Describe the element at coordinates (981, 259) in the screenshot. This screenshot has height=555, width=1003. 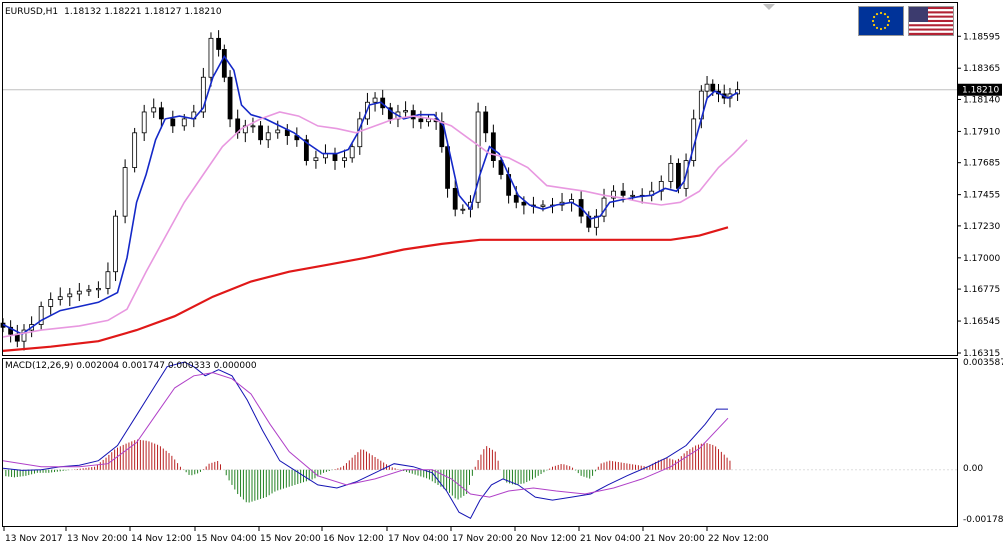
I see `price-tick-label: 1.17000` at that location.